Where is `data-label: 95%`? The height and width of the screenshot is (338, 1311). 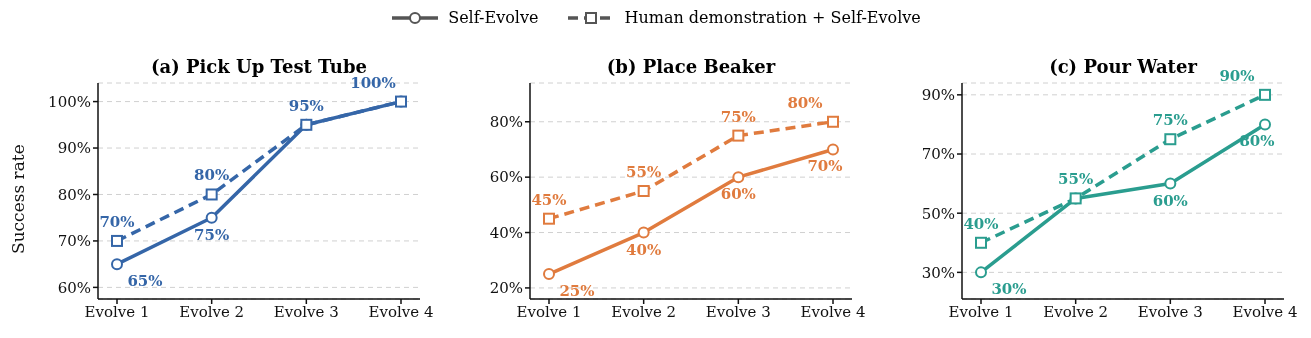
data-label: 95% is located at coordinates (306, 105).